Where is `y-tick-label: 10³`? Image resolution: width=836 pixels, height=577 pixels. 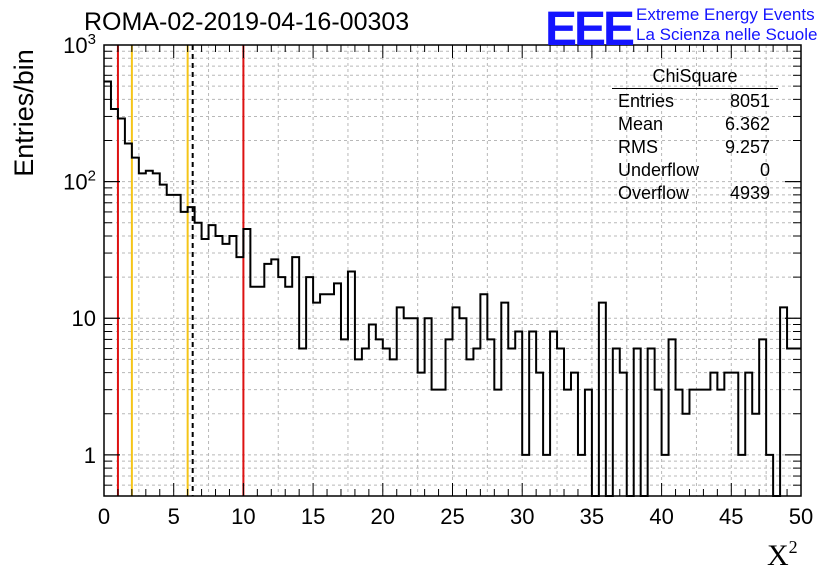
y-tick-label: 10³ is located at coordinates (79, 44).